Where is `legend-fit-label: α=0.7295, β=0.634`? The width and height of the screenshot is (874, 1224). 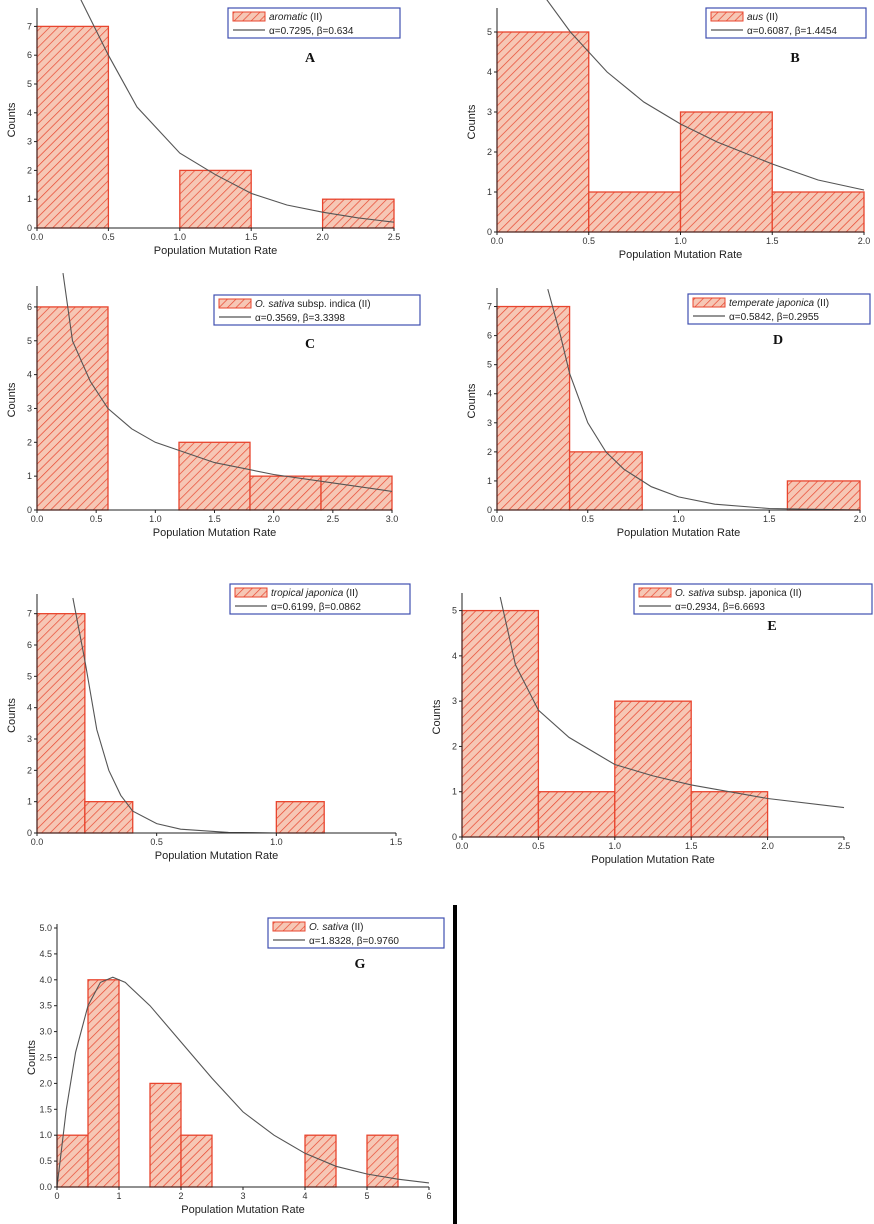 legend-fit-label: α=0.7295, β=0.634 is located at coordinates (311, 31).